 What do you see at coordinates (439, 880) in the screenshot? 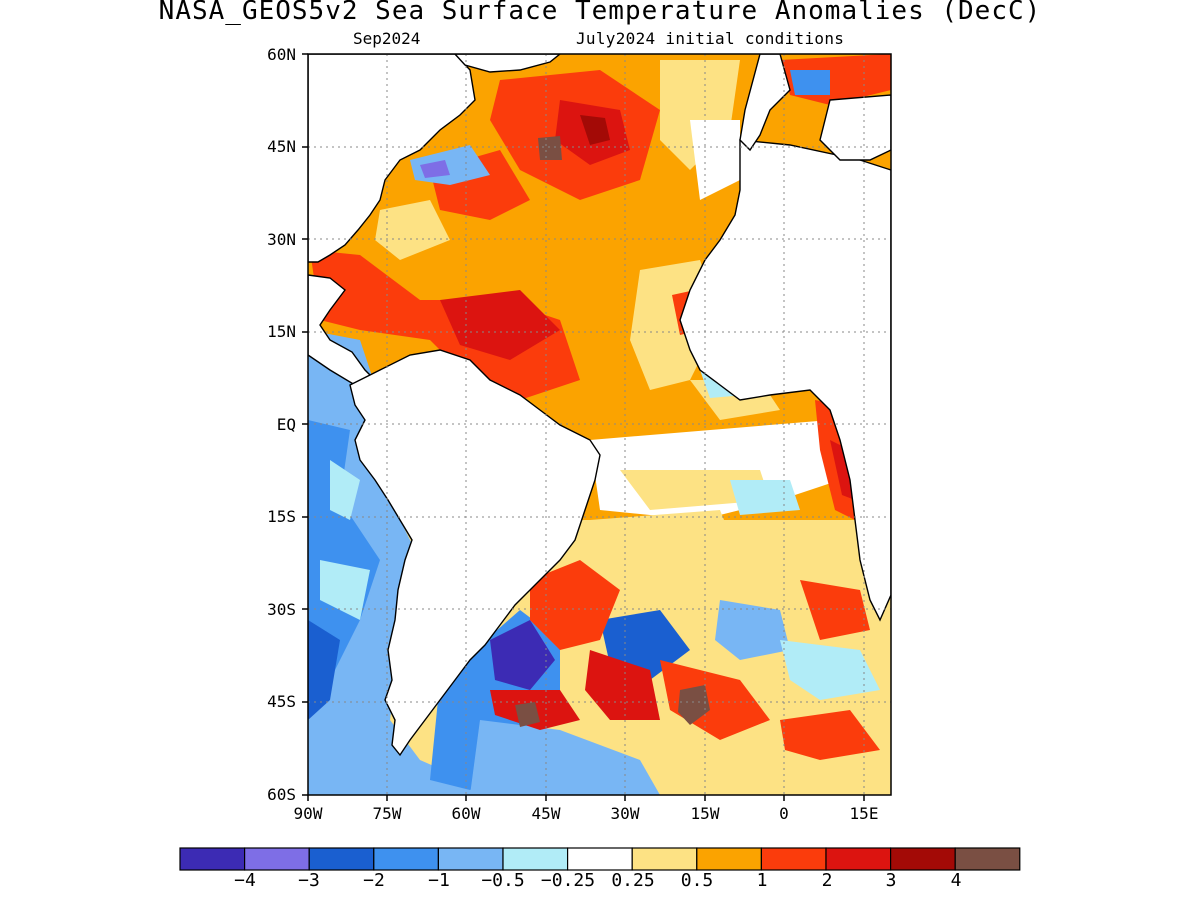
I see `colorbar-label: −1` at bounding box center [439, 880].